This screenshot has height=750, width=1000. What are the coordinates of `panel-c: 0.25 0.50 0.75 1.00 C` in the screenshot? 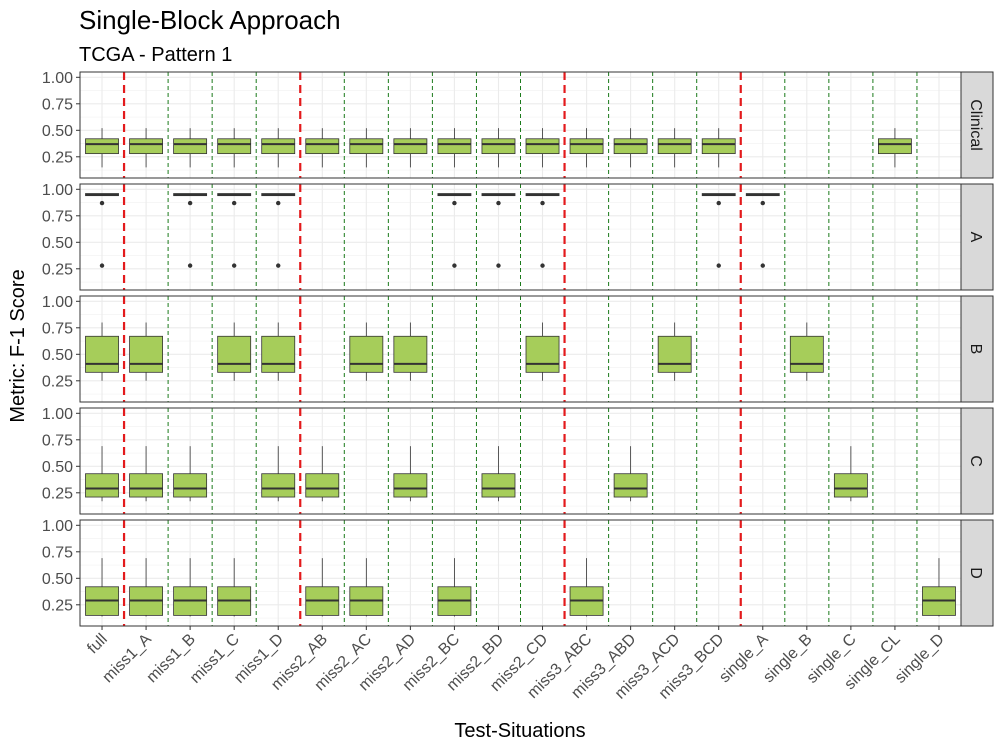 It's located at (518, 460).